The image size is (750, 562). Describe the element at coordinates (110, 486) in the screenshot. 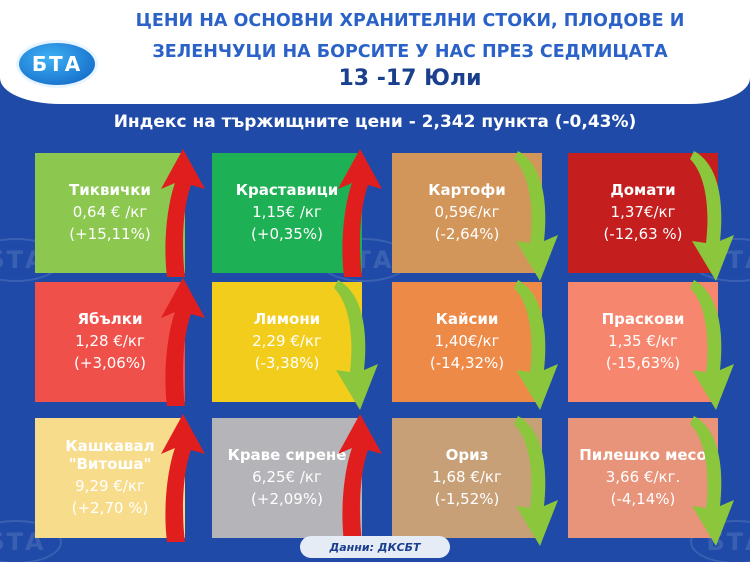

I see `product-price: 9,29 €/кг` at that location.